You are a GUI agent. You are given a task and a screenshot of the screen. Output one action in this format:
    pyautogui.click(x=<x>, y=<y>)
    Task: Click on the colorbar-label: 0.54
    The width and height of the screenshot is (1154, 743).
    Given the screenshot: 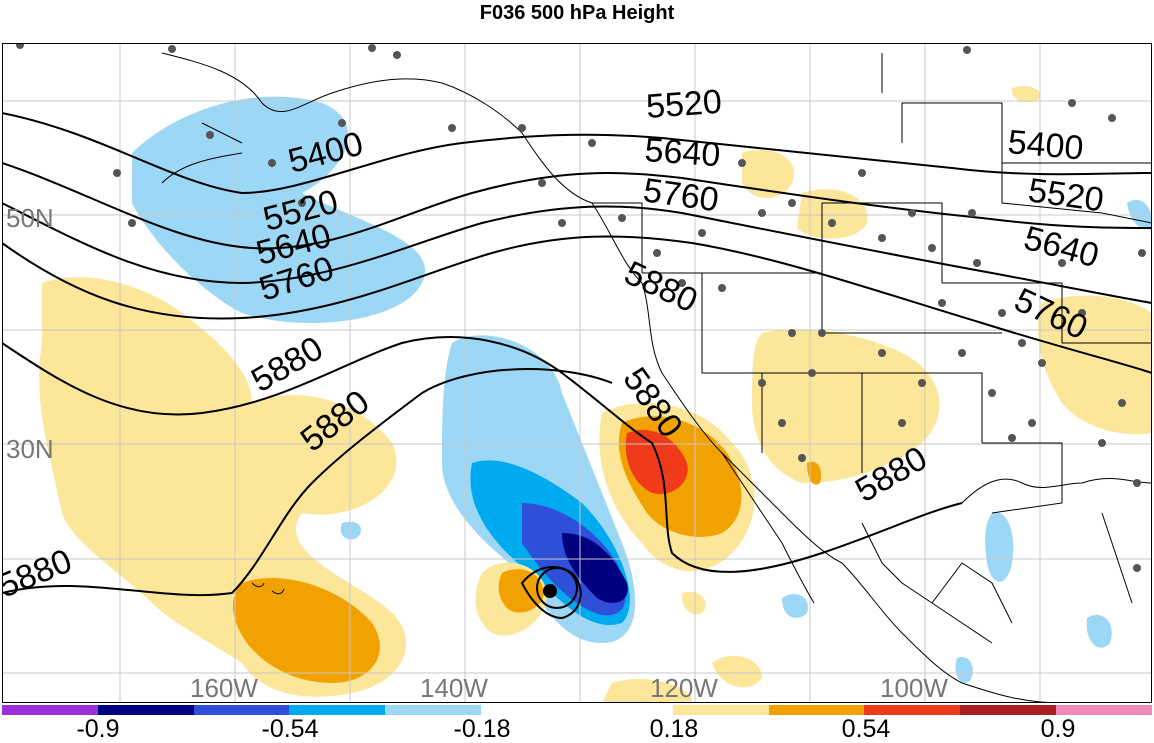 What is the action you would take?
    pyautogui.click(x=866, y=729)
    